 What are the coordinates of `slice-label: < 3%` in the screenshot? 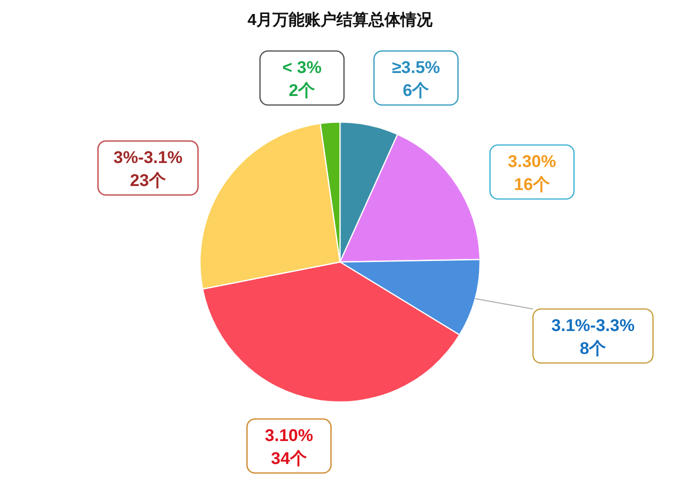 It's located at (302, 67).